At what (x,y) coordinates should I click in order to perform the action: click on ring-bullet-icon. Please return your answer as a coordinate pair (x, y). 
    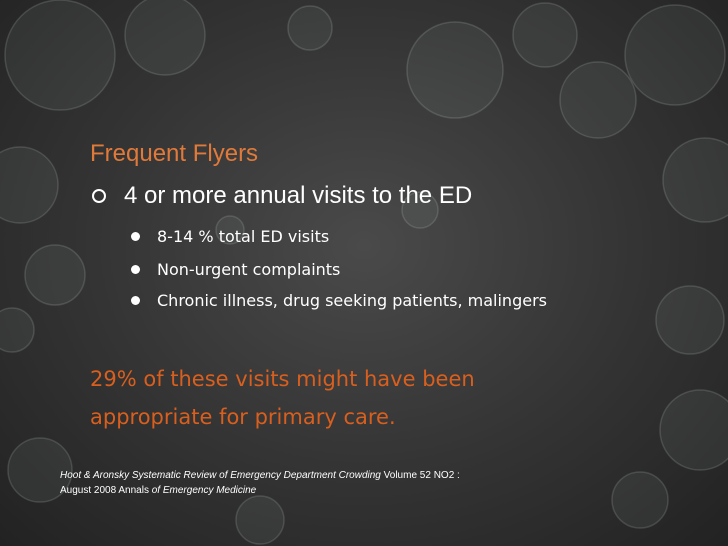
    Looking at the image, I should click on (99, 196).